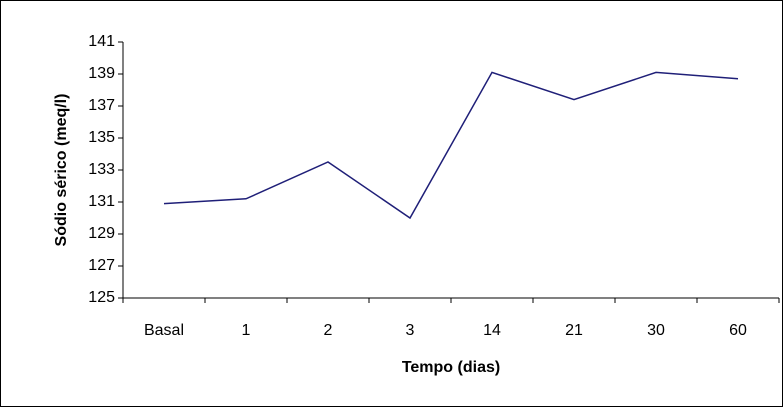 This screenshot has width=783, height=407. What do you see at coordinates (164, 330) in the screenshot?
I see `x-tick-label: Basal` at bounding box center [164, 330].